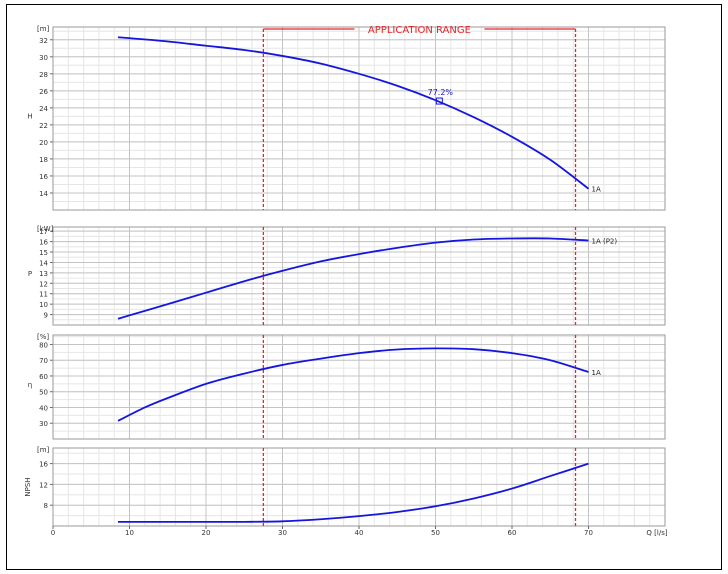 This screenshot has width=728, height=574. I want to click on x-tick-label: 0, so click(53, 533).